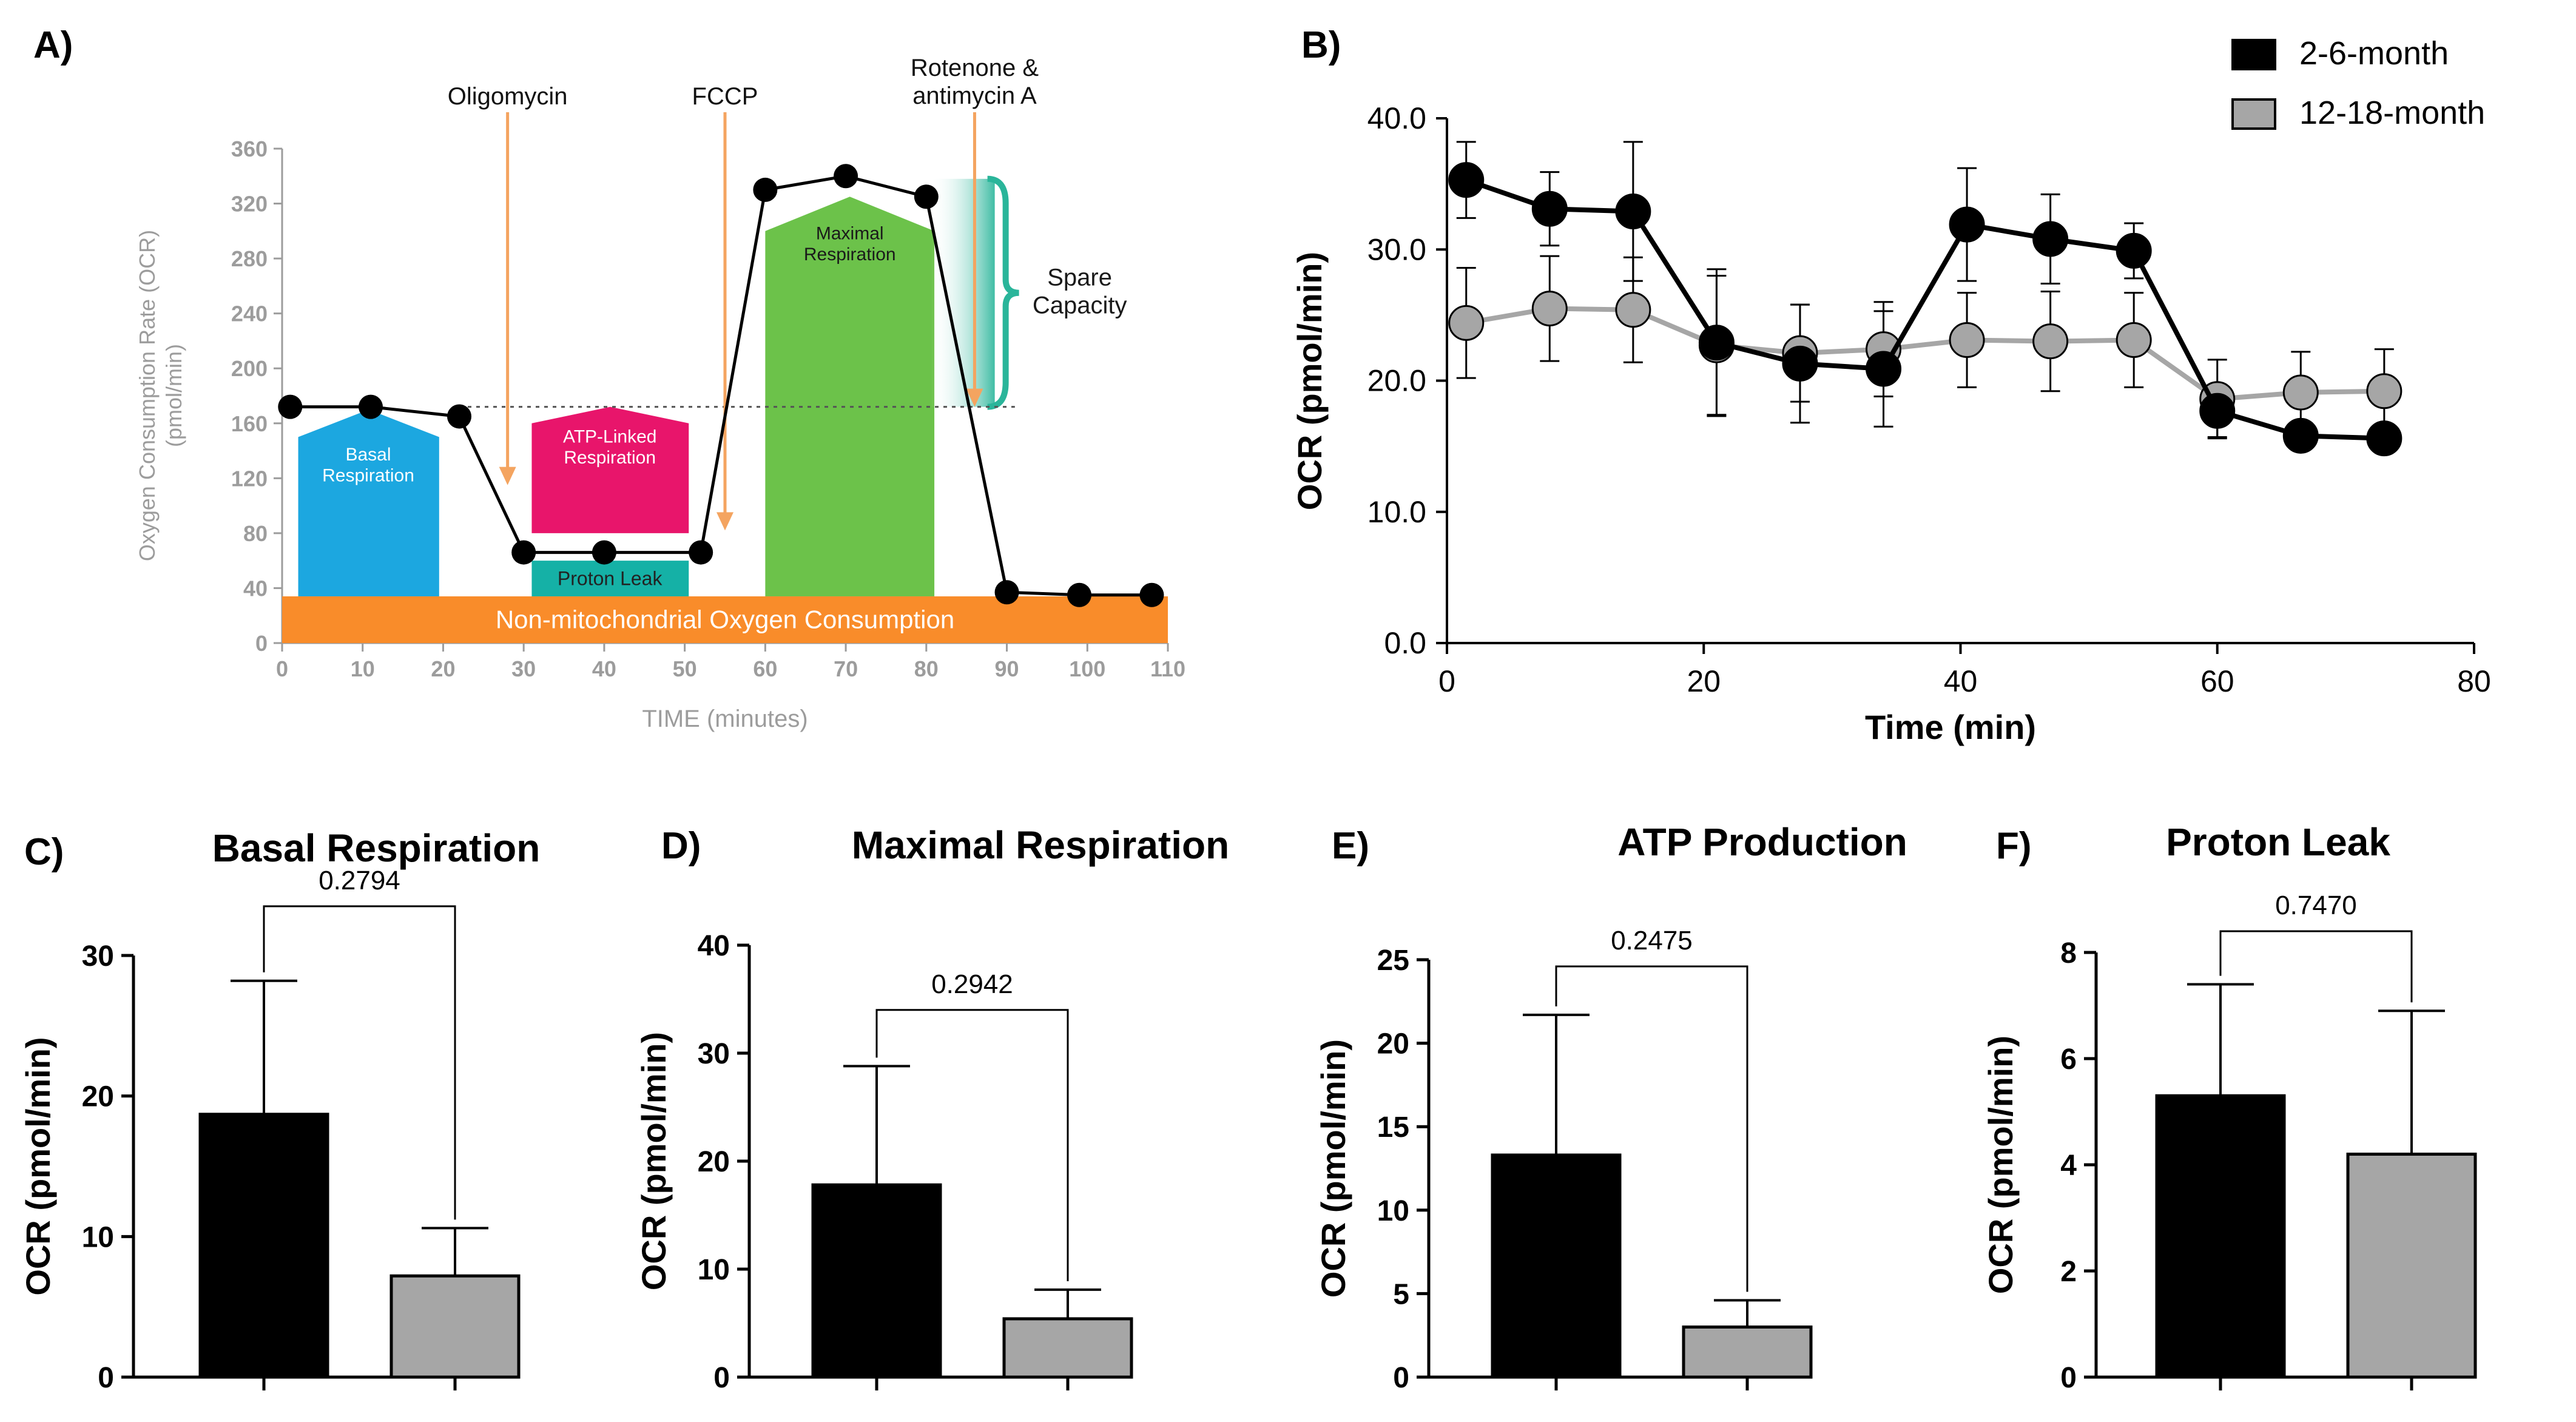  Describe the element at coordinates (1007, 668) in the screenshot. I see `x-tick-label: 90` at that location.